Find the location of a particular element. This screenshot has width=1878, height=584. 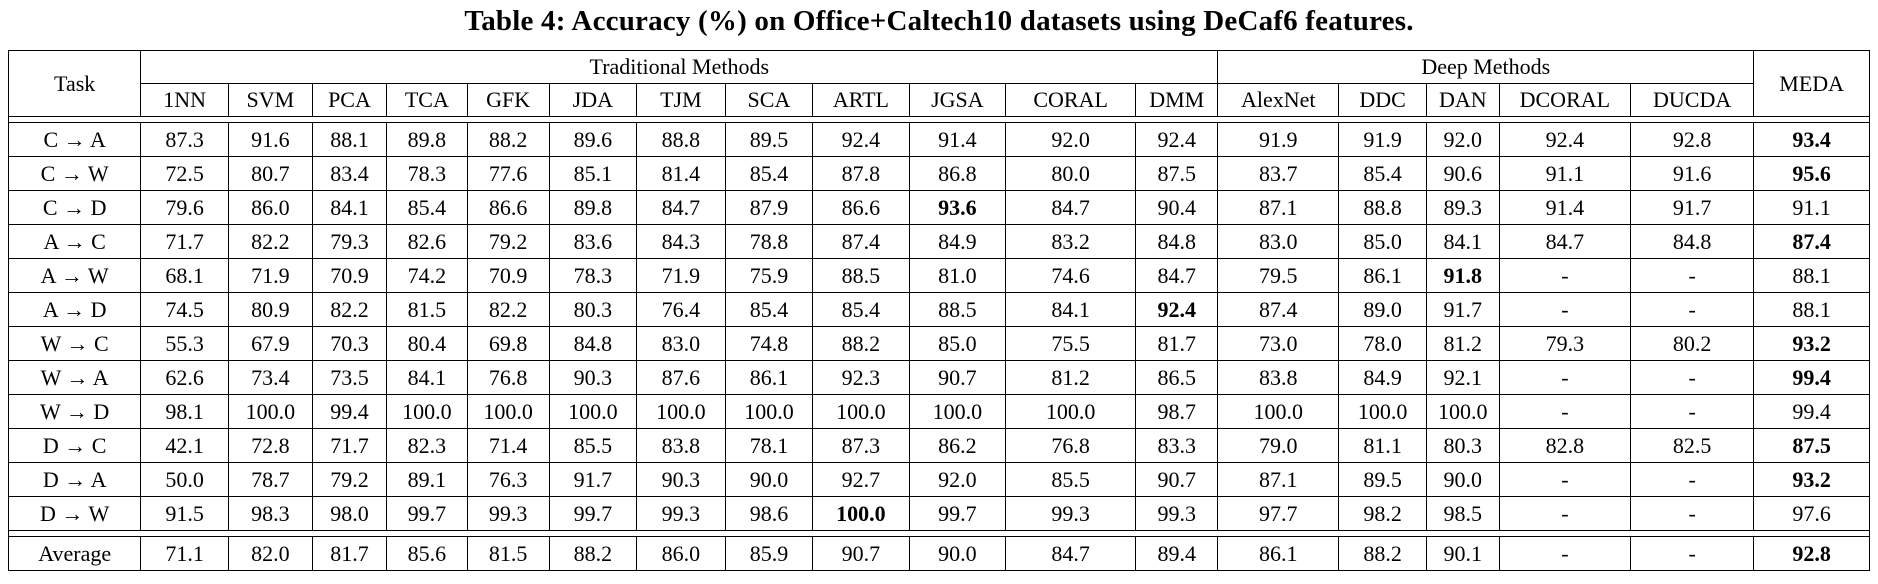

value-cell: 98.5 is located at coordinates (1462, 513).